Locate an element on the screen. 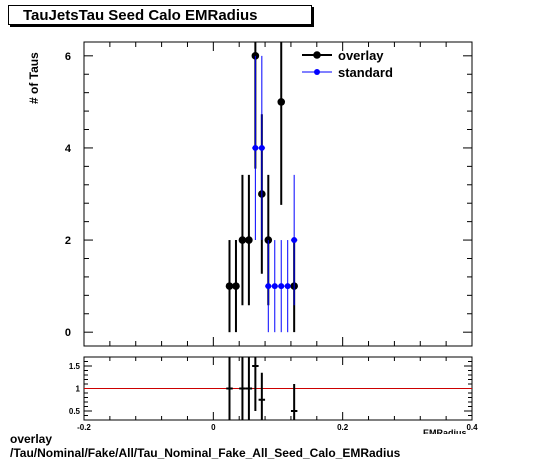  series-standard is located at coordinates (275, 194).